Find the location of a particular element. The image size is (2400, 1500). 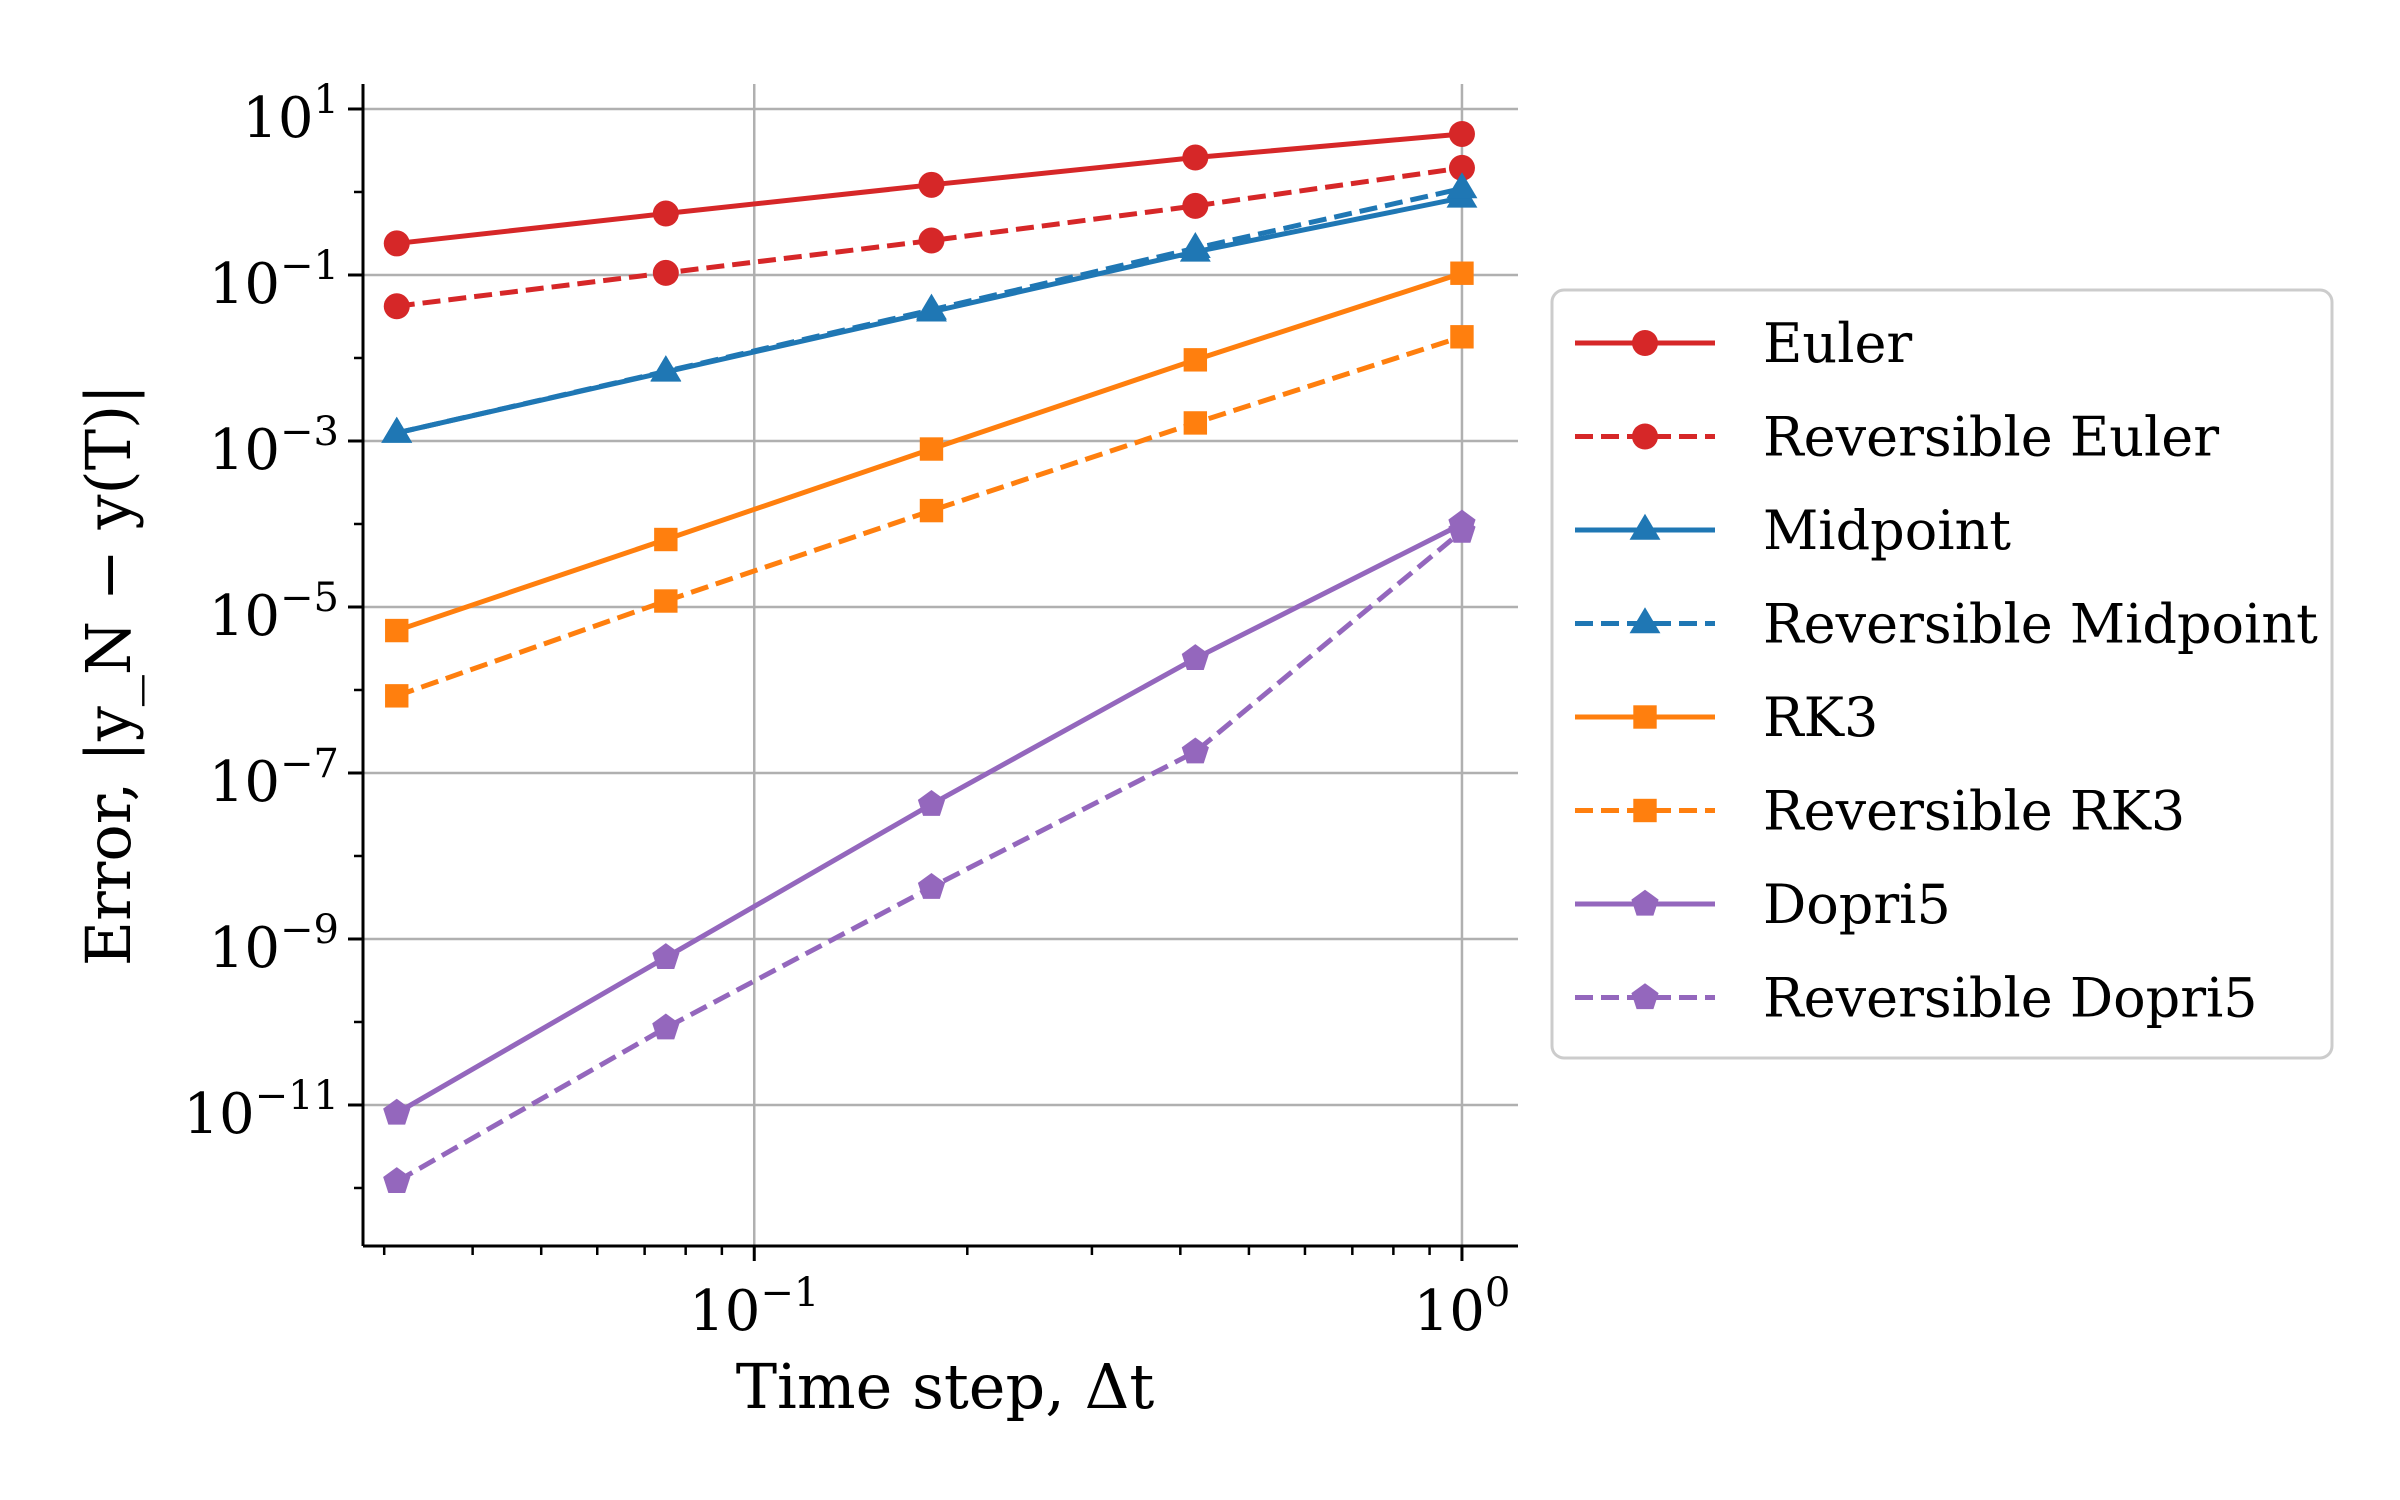

legend-label: Dopri5 is located at coordinates (1857, 904).